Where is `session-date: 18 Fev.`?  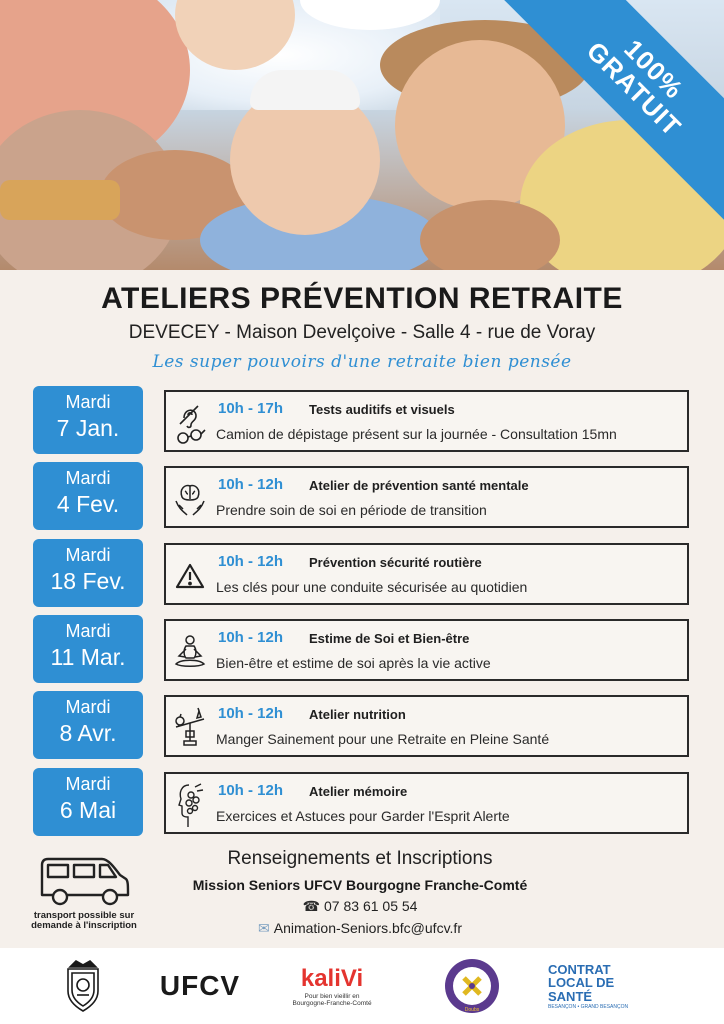
session-date: 18 Fev. is located at coordinates (88, 581).